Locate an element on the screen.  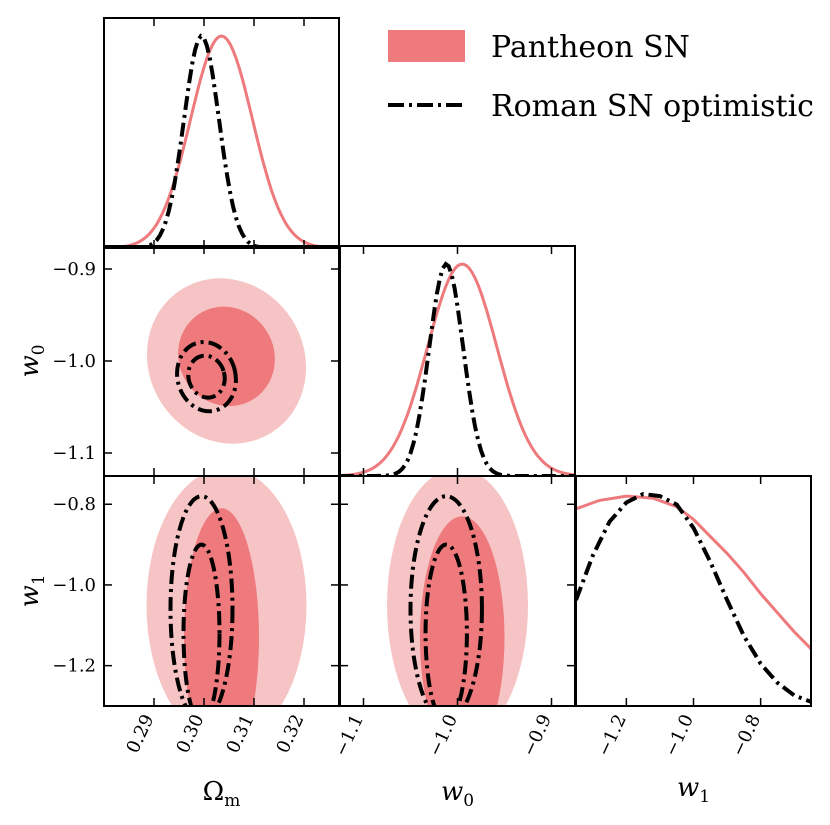
contours-w1_vs_Om is located at coordinates (226, 591).